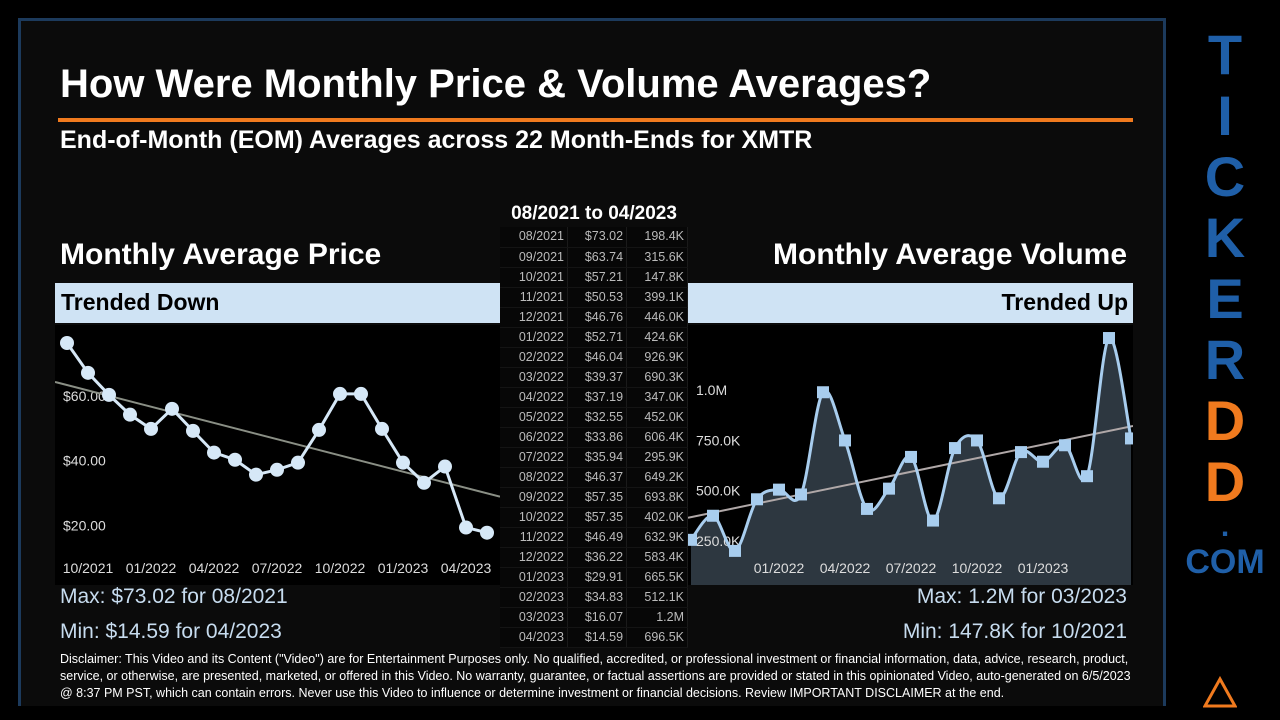 The height and width of the screenshot is (720, 1280). I want to click on logo-letter: R, so click(1225, 359).